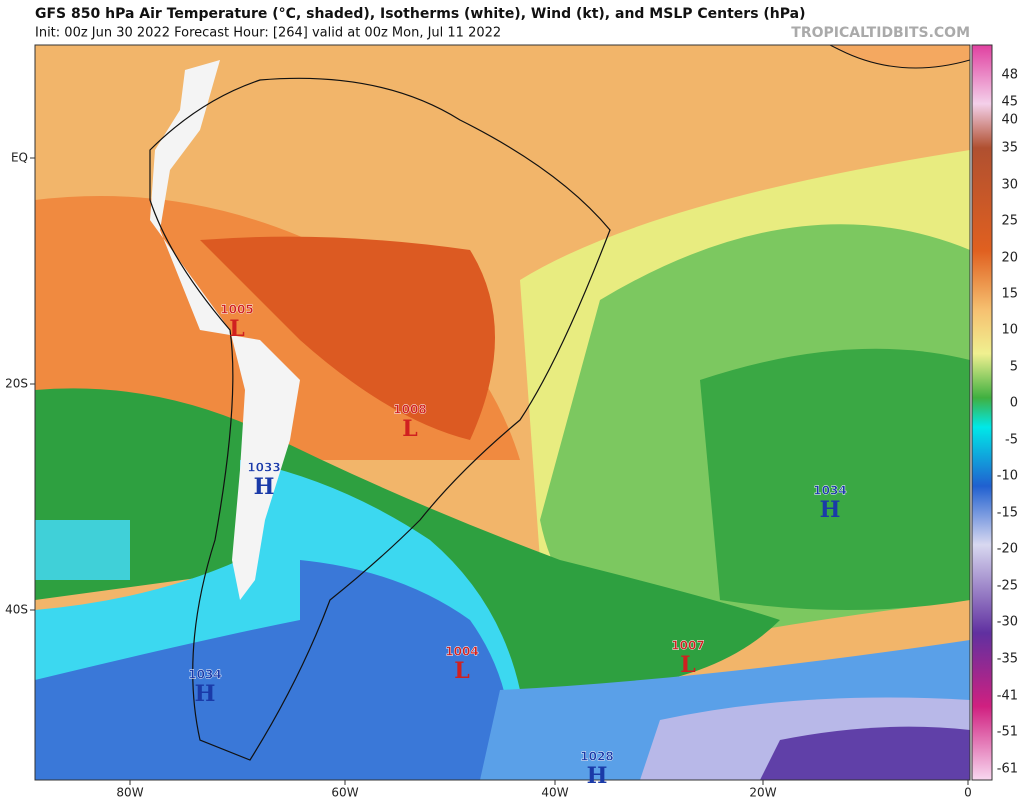  What do you see at coordinates (1009, 102) in the screenshot?
I see `colorbar-label: 45` at bounding box center [1009, 102].